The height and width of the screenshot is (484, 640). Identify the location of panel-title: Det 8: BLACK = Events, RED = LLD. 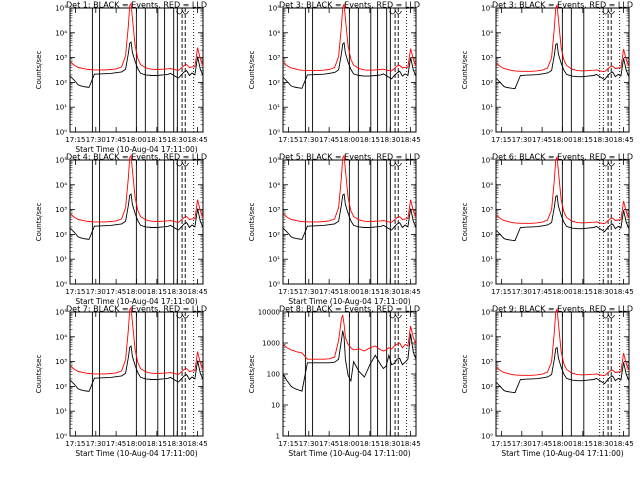
(349, 309).